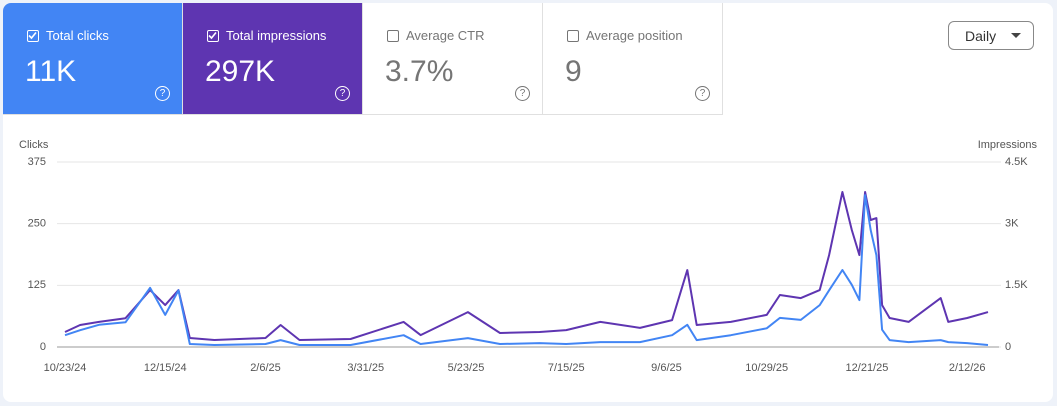  What do you see at coordinates (566, 368) in the screenshot?
I see `x-tick-label: 7/15/25` at bounding box center [566, 368].